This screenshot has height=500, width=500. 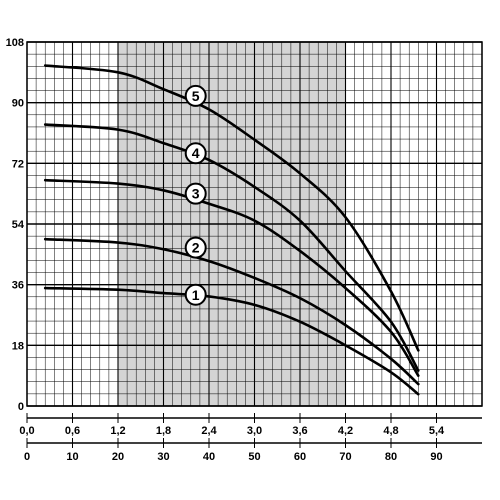 What do you see at coordinates (18, 225) in the screenshot?
I see `y-tick-label: 54` at bounding box center [18, 225].